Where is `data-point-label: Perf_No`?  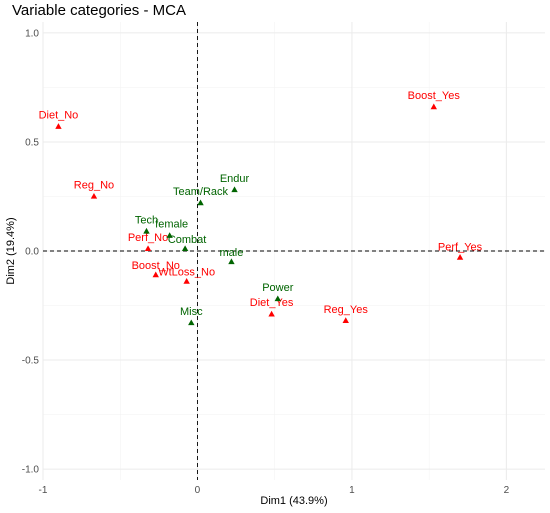
data-point-label: Perf_No is located at coordinates (148, 238).